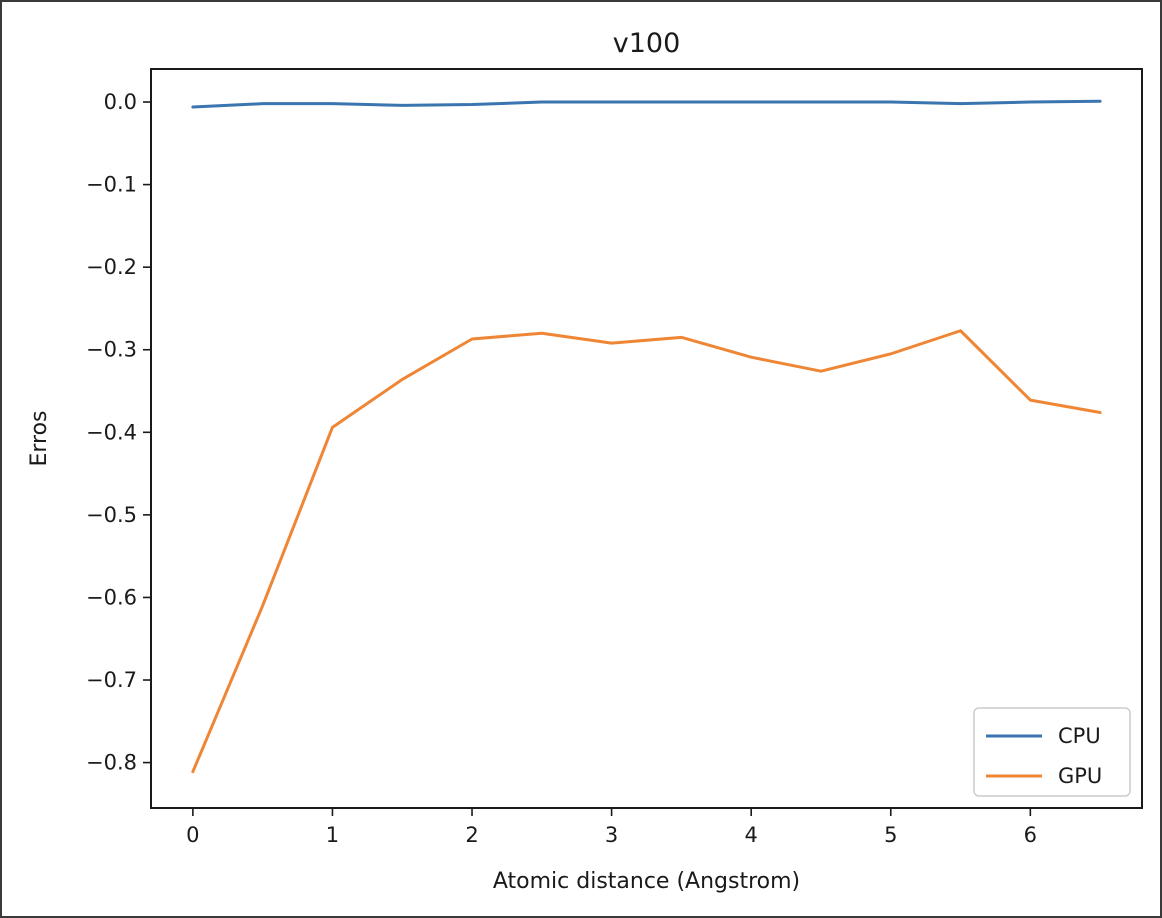  Describe the element at coordinates (1080, 776) in the screenshot. I see `legend-label-gpu: GPU` at that location.